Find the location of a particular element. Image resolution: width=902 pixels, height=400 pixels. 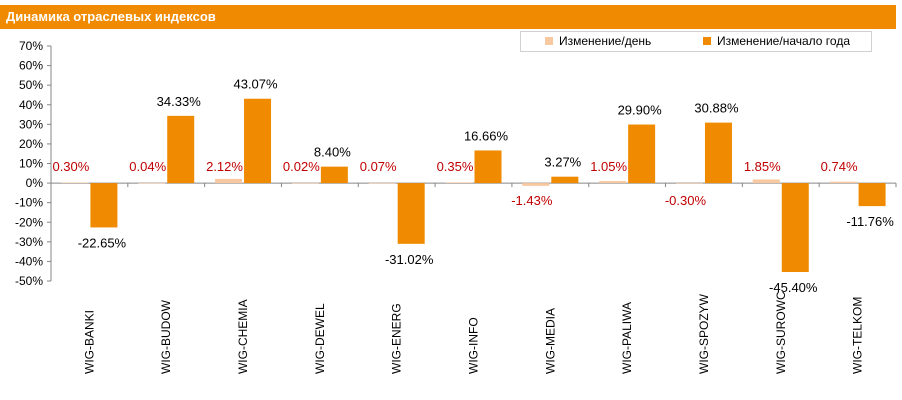

data-label-ytd: 43.07% is located at coordinates (255, 84).